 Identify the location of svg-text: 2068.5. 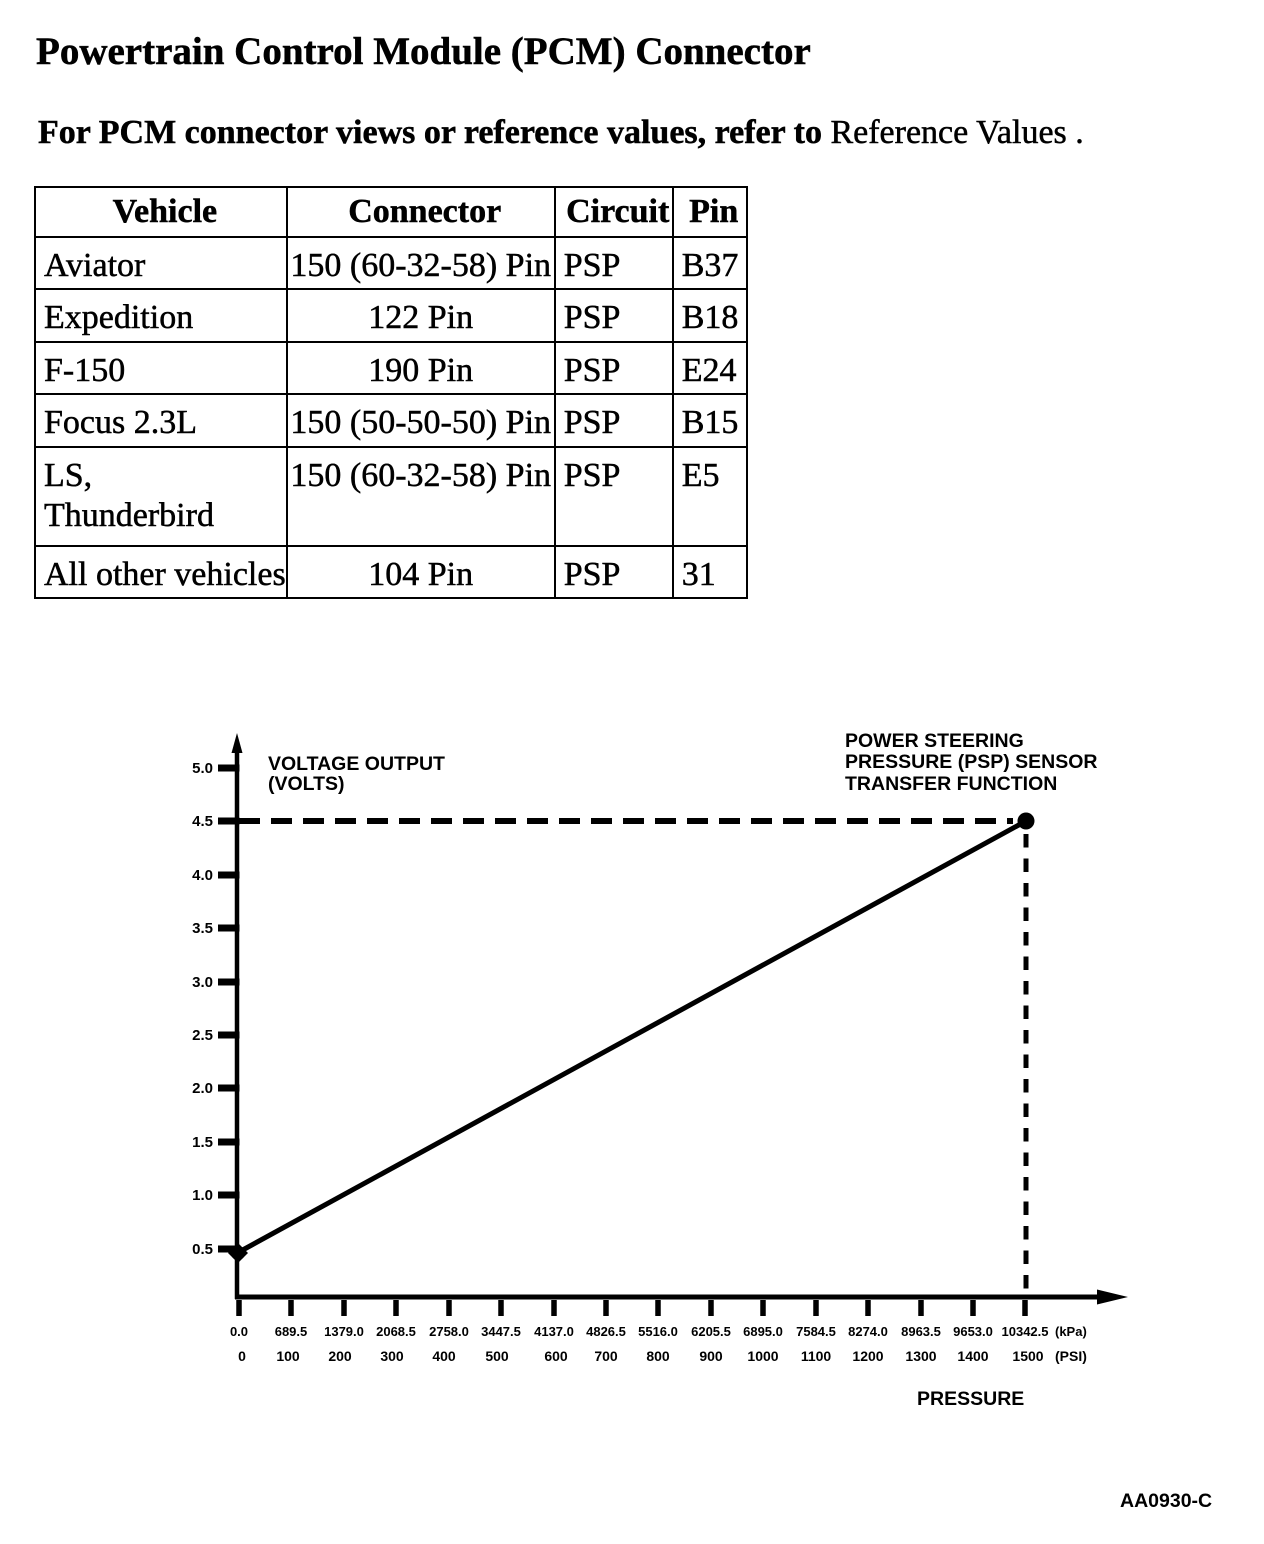
(396, 1331).